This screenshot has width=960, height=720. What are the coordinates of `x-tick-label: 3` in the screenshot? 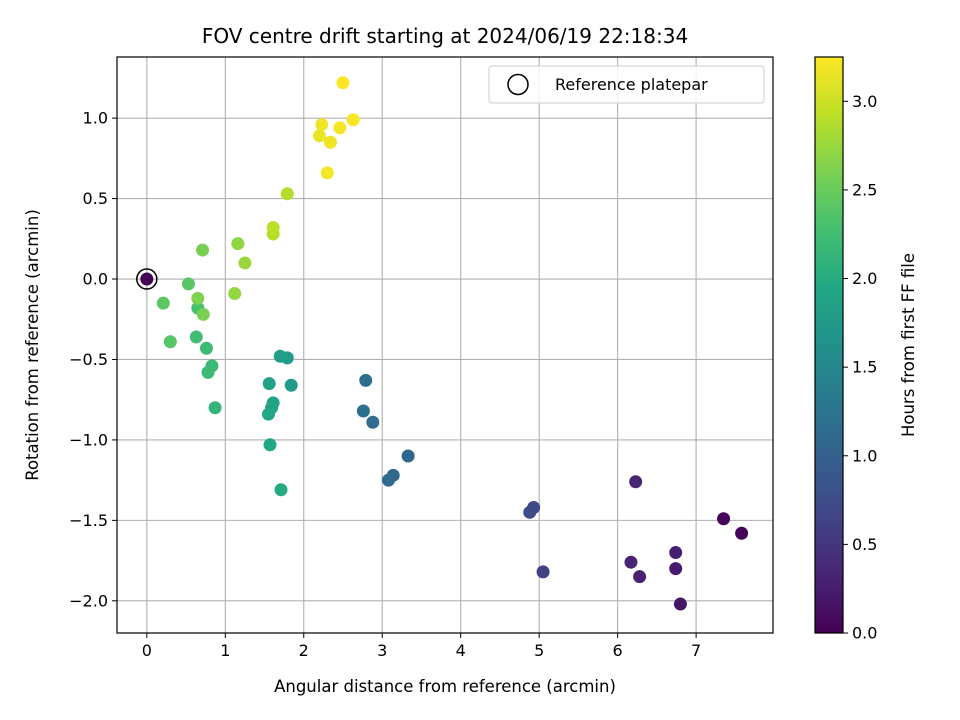 It's located at (382, 650).